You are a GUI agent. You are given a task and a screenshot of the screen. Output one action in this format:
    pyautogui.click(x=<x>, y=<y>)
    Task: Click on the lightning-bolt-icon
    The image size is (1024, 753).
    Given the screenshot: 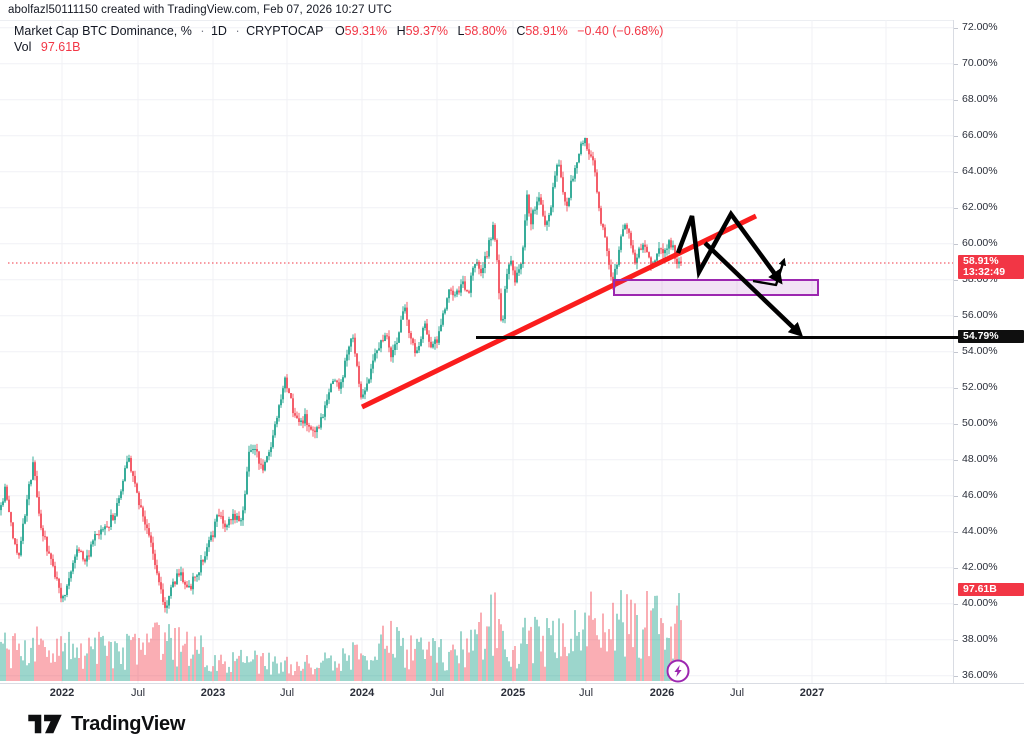 What is the action you would take?
    pyautogui.click(x=678, y=671)
    